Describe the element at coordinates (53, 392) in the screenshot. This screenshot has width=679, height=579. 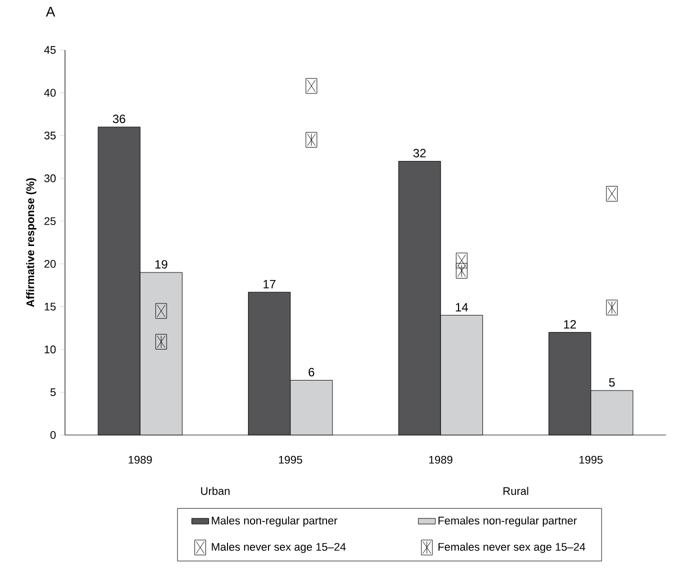
I see `y-tick-label: 5` at that location.